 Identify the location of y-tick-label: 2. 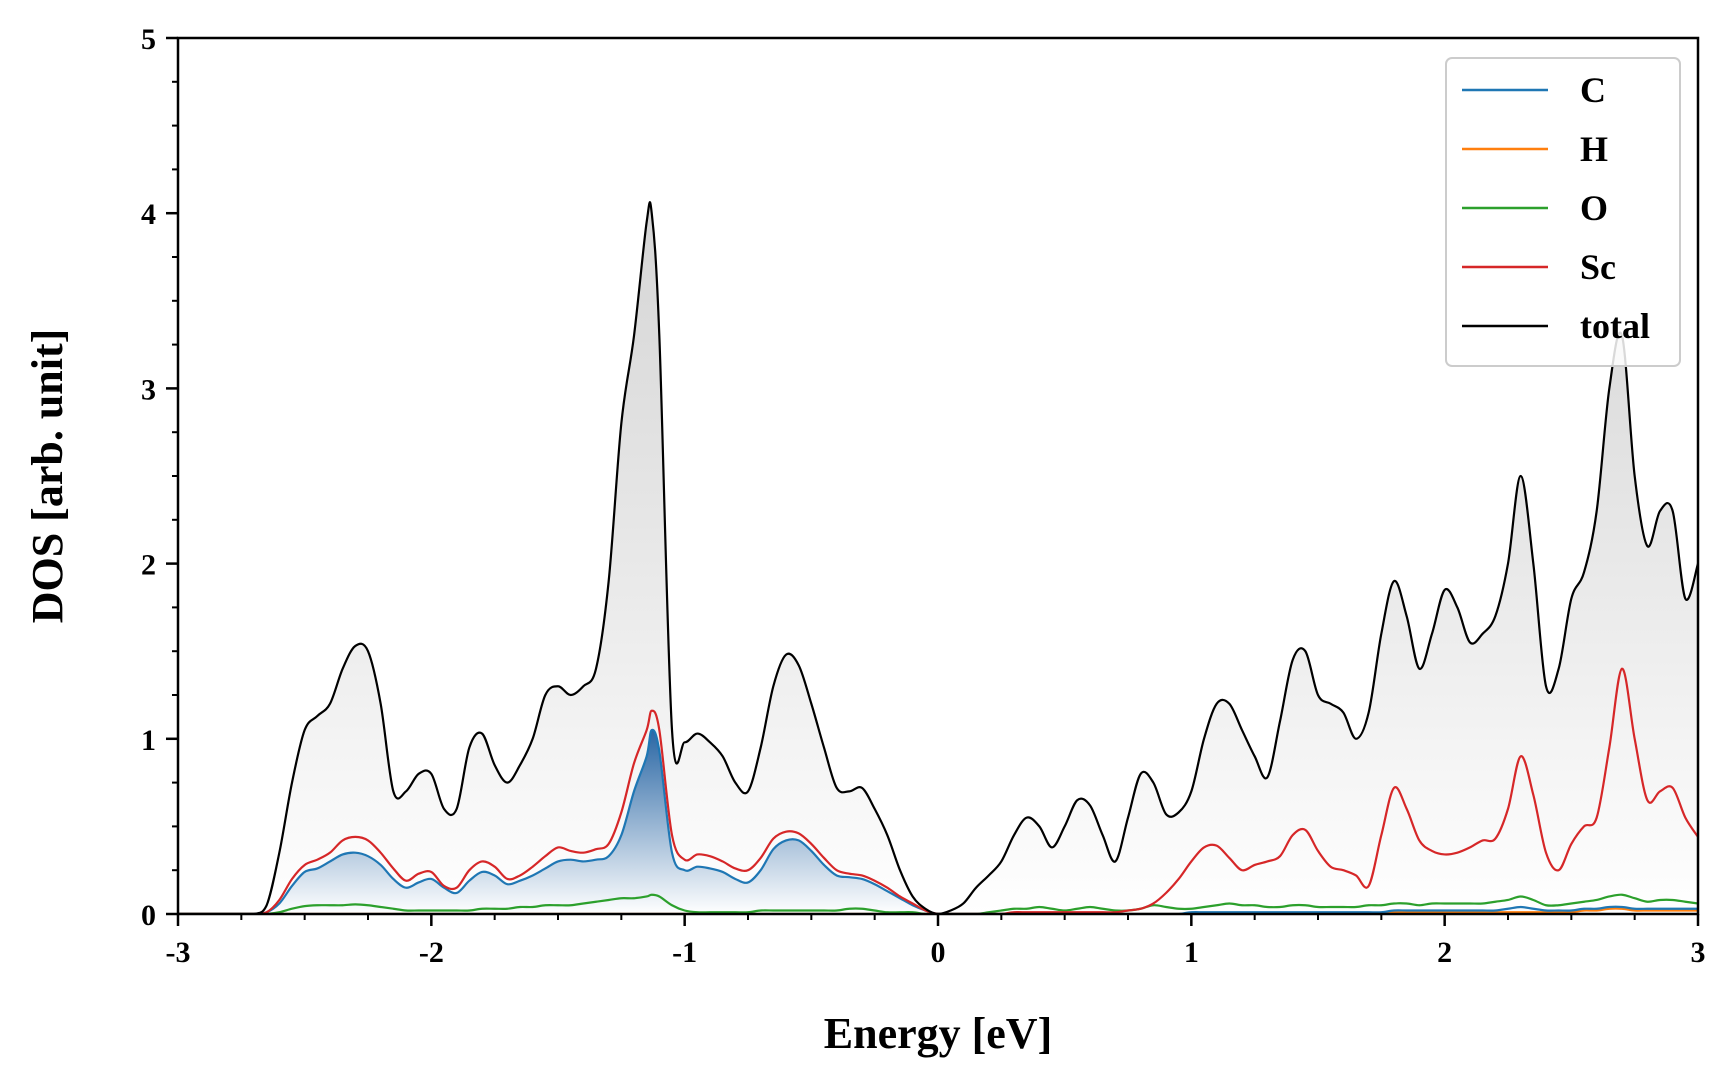
(148, 565).